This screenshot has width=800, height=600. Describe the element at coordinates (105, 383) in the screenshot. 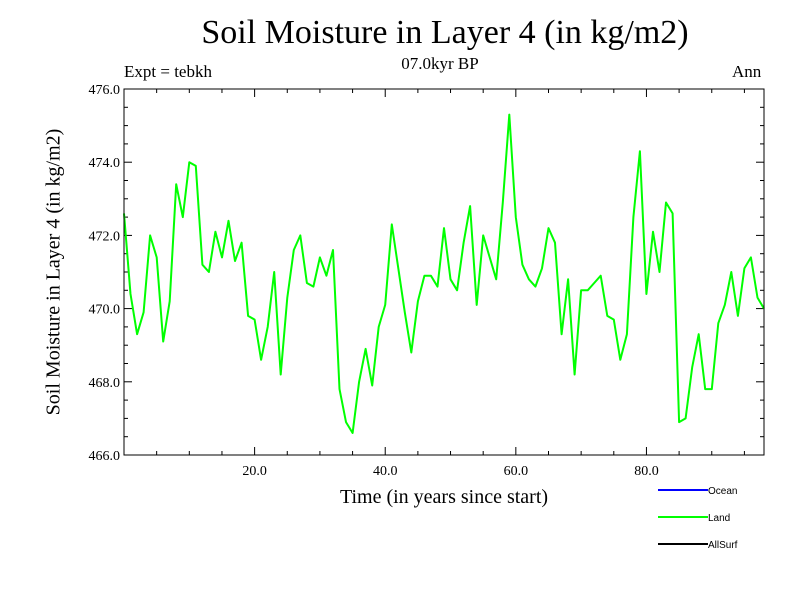

I see `y-tick-label: 468.0` at that location.